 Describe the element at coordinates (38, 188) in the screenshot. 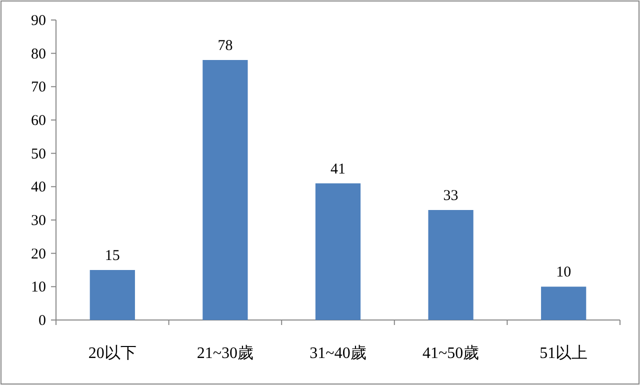

I see `y-tick-label: 40` at that location.